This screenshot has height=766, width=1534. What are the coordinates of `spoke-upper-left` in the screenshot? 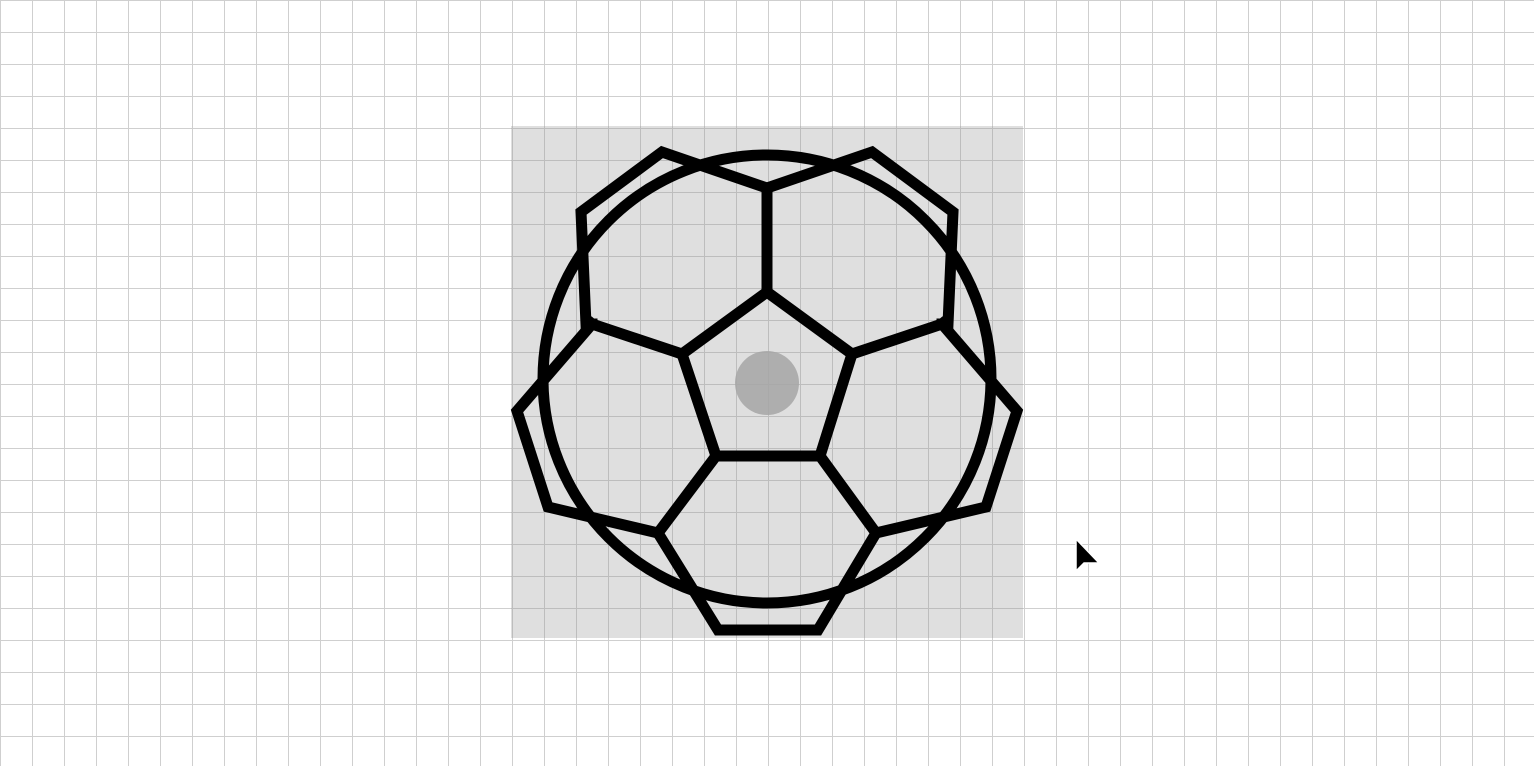 It's located at (637, 339).